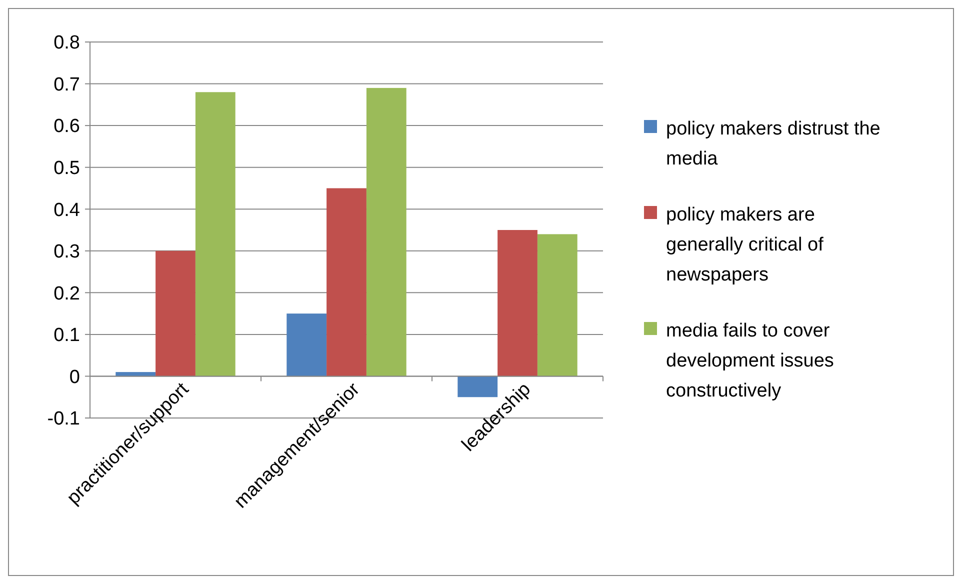  I want to click on y-tick-label: 0.1, so click(67, 335).